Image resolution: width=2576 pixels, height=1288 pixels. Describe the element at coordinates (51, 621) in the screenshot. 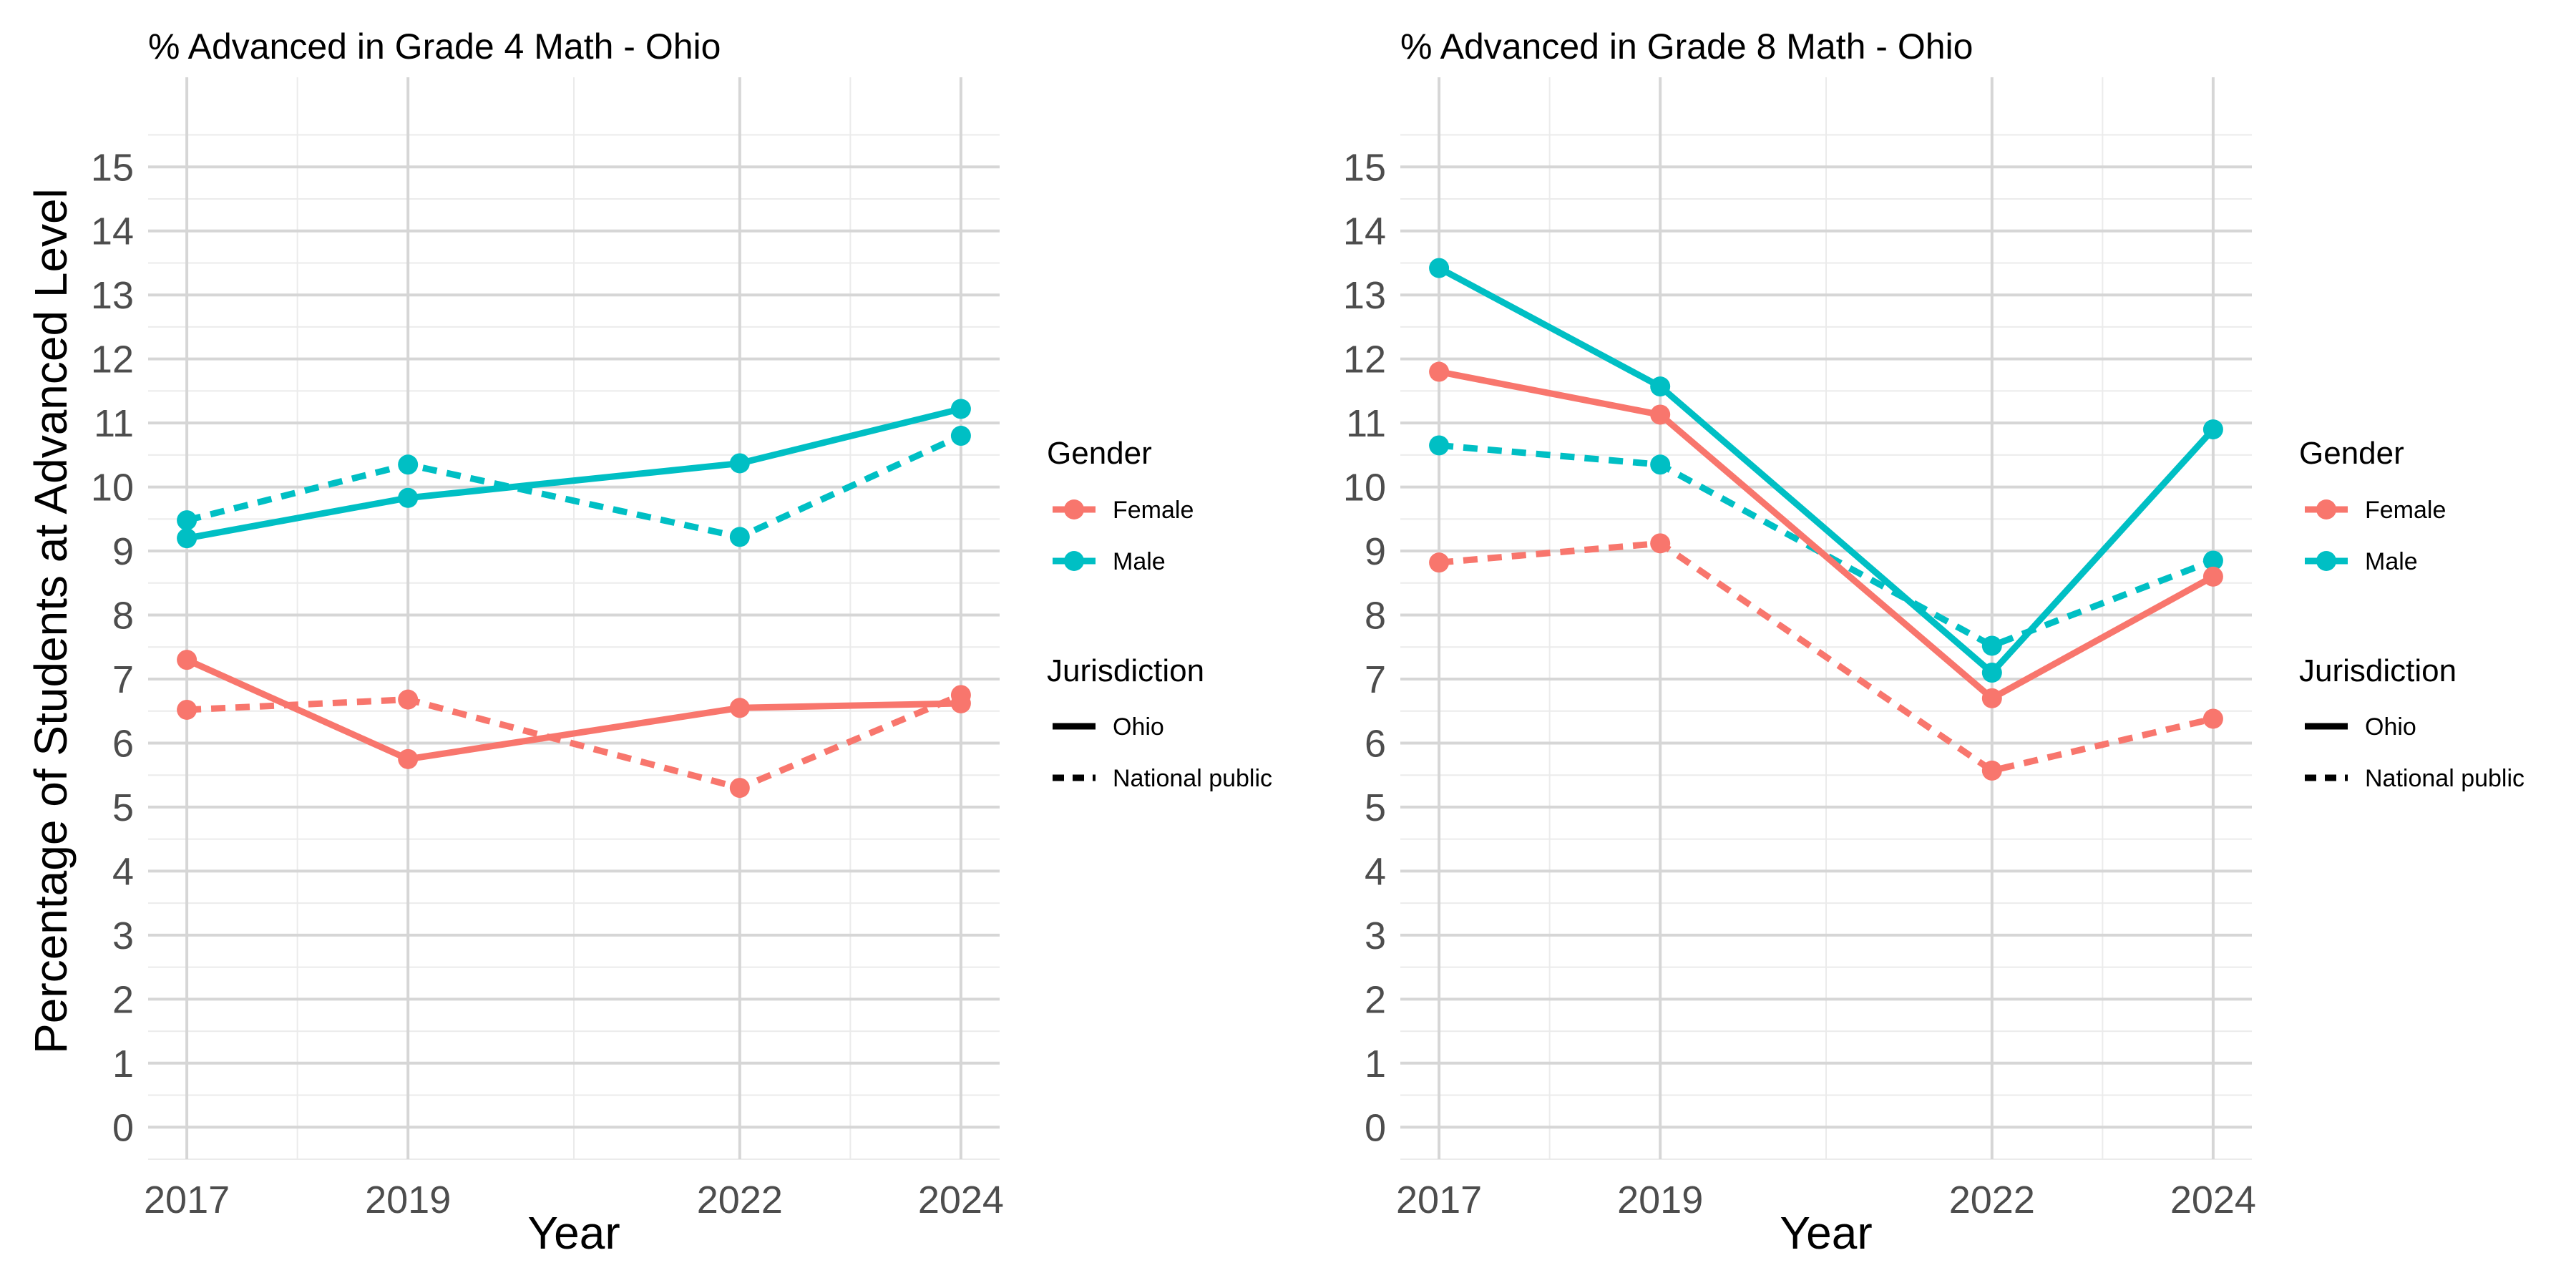

I see `y-axis-title: Percentage of Students at Advanced Level` at that location.